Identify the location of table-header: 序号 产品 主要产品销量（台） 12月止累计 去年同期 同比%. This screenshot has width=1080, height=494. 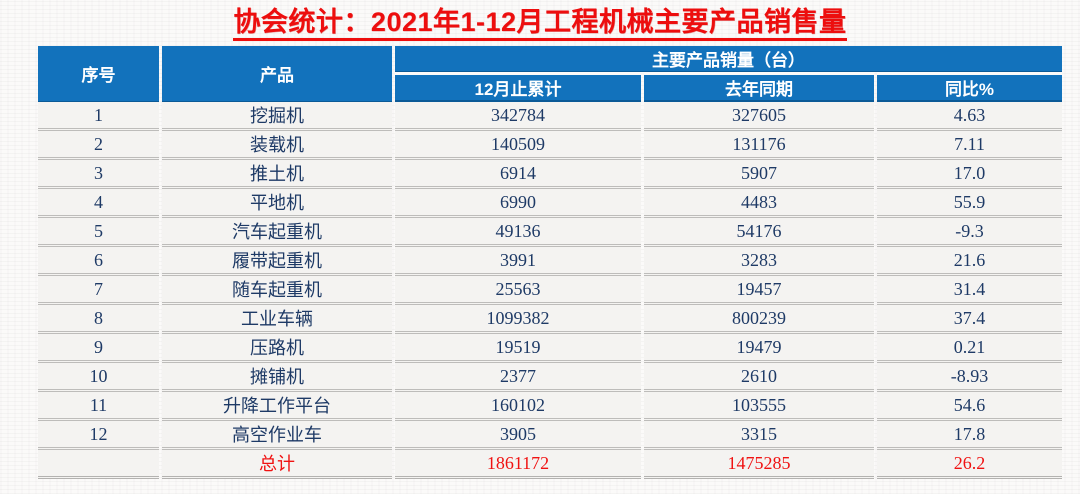
(550, 74).